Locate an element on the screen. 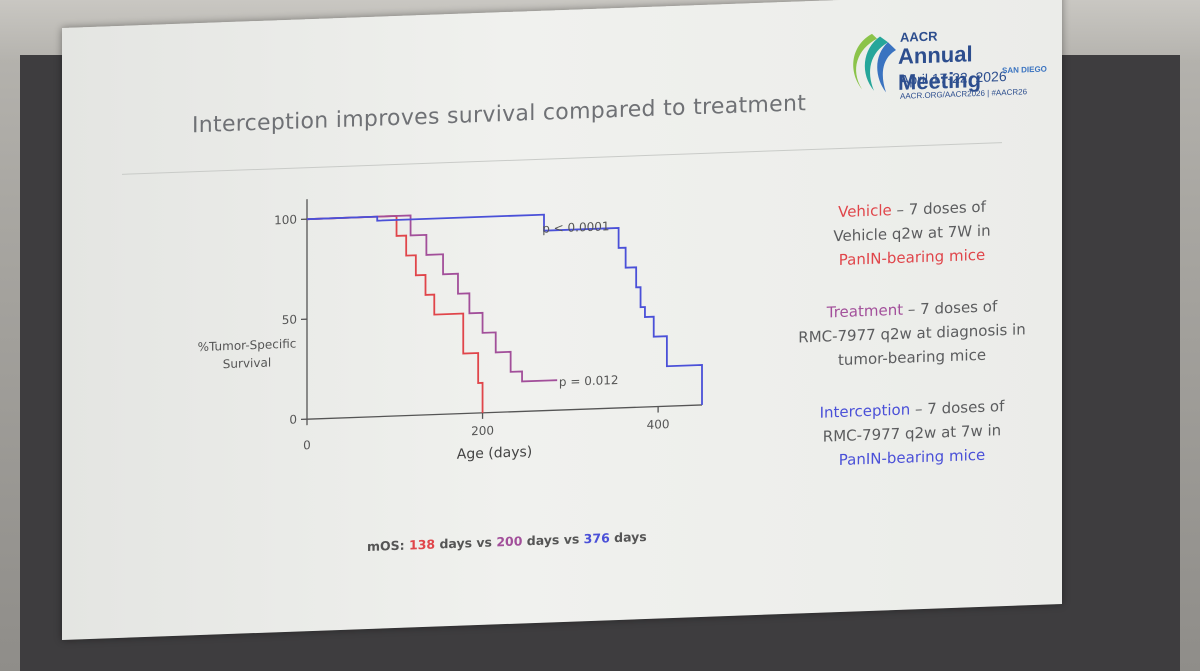  legend-treatment-line3: tumor-bearing mice is located at coordinates (912, 357).